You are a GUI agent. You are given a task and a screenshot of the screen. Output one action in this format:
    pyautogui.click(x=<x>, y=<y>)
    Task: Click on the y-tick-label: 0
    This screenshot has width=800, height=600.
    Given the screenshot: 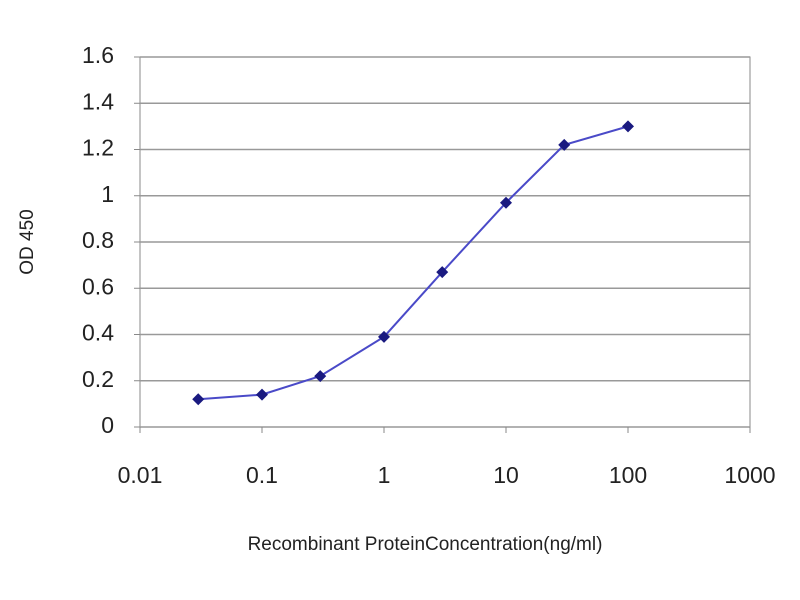 What is the action you would take?
    pyautogui.click(x=107, y=425)
    